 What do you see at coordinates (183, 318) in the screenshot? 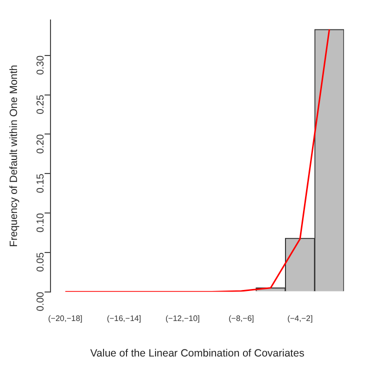
I see `x-tick-label: (−12,−10]` at bounding box center [183, 318].